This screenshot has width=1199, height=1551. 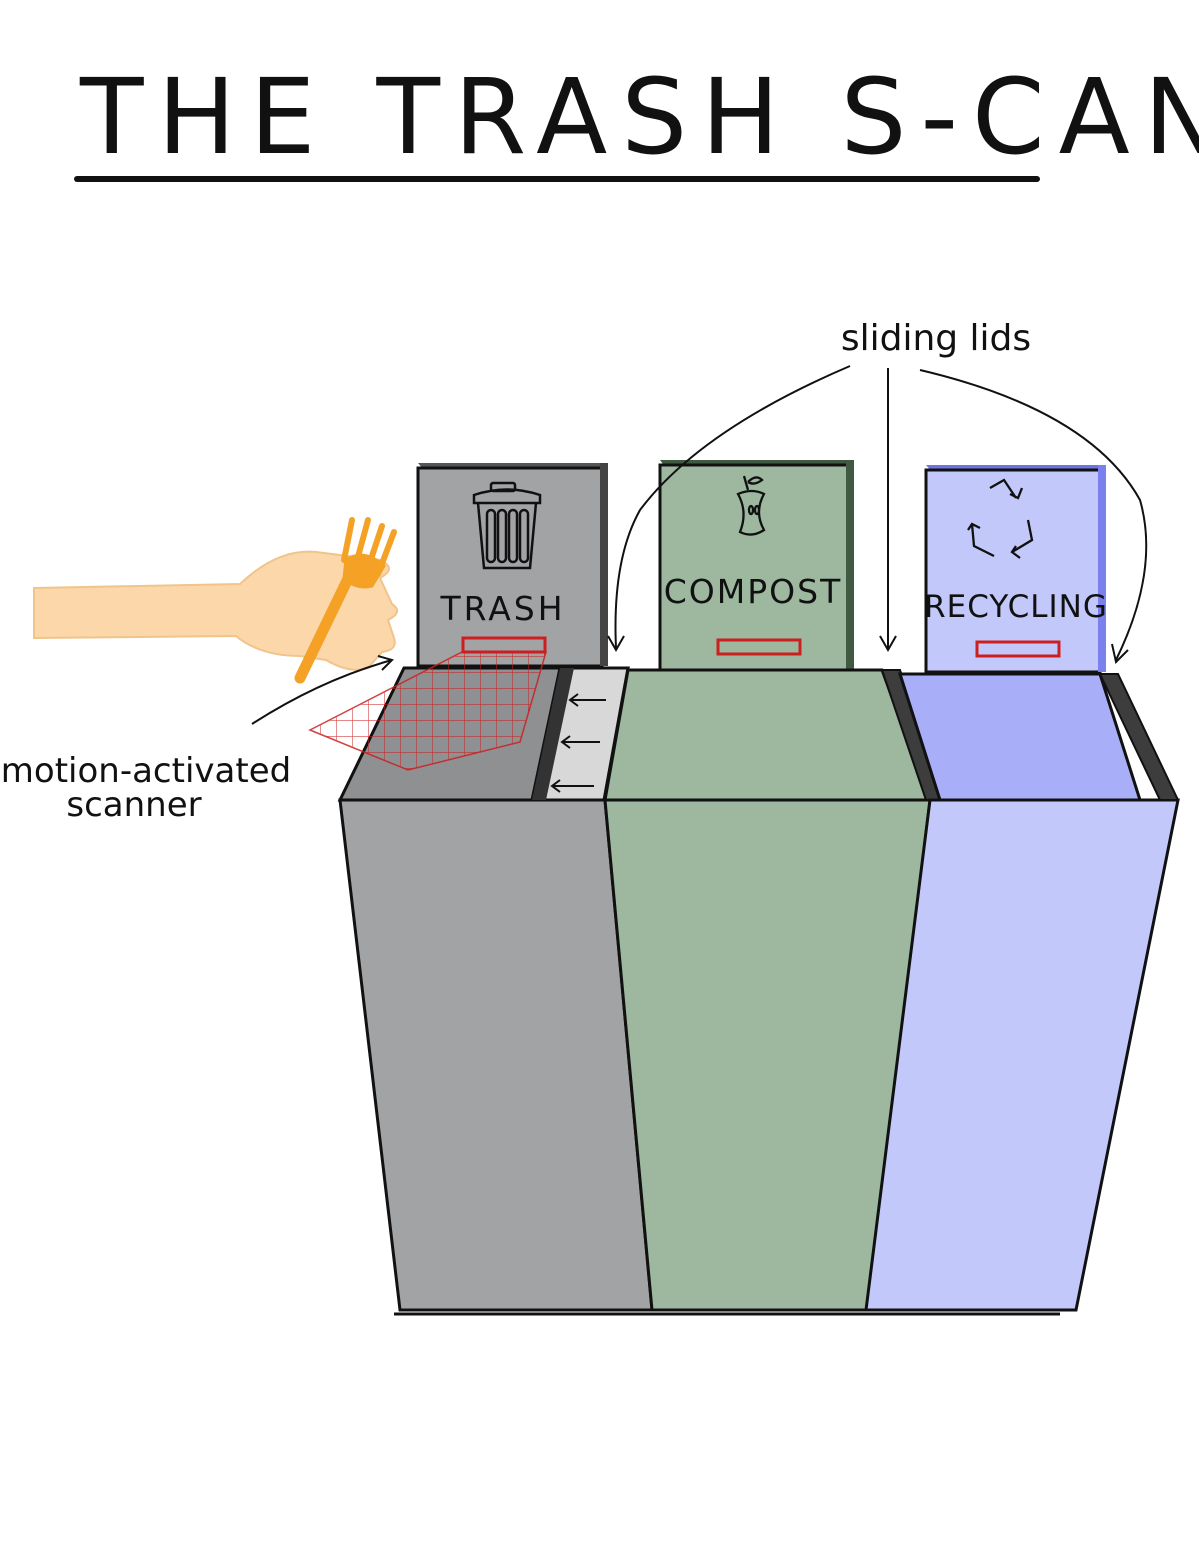 What do you see at coordinates (495, 989) in the screenshot?
I see `trash-bin-body` at bounding box center [495, 989].